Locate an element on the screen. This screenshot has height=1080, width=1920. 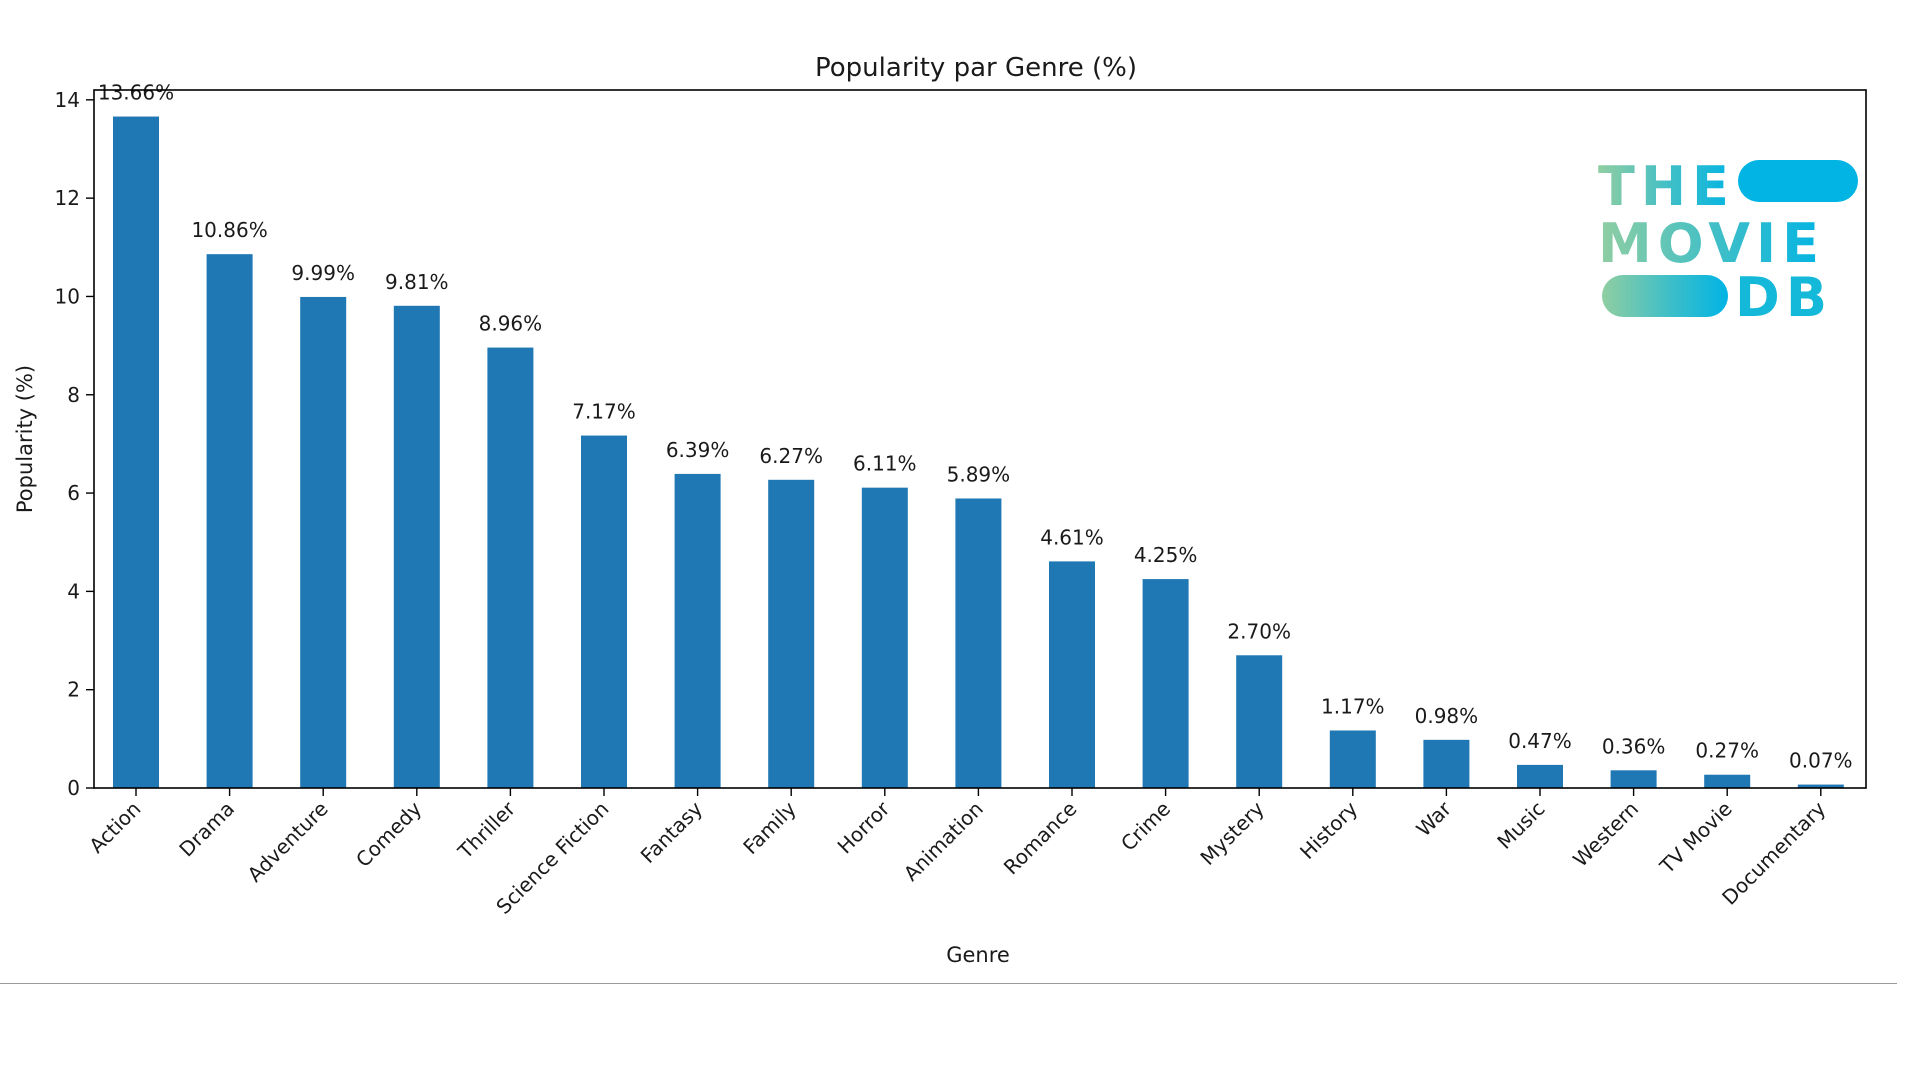
bar-value-label: 0.98% is located at coordinates (1447, 716).